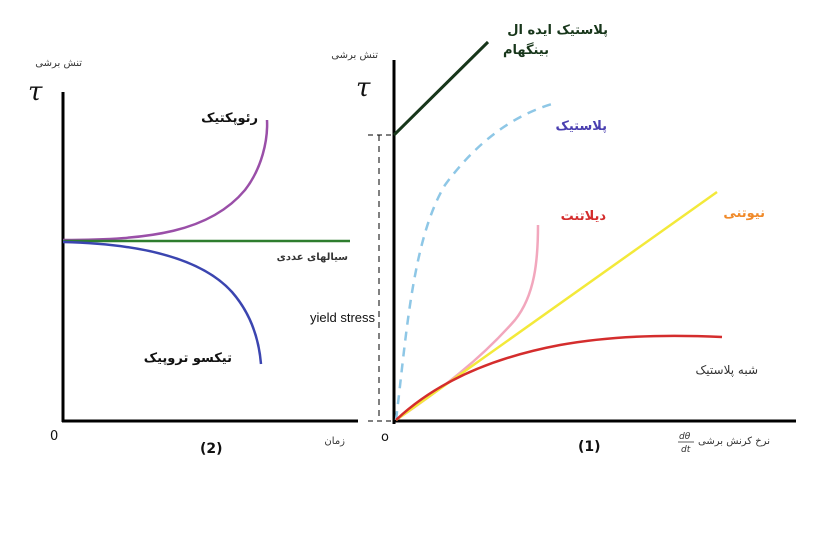 The width and height of the screenshot is (825, 534). Describe the element at coordinates (363, 88) in the screenshot. I see `right-tau-symbol: τ` at that location.